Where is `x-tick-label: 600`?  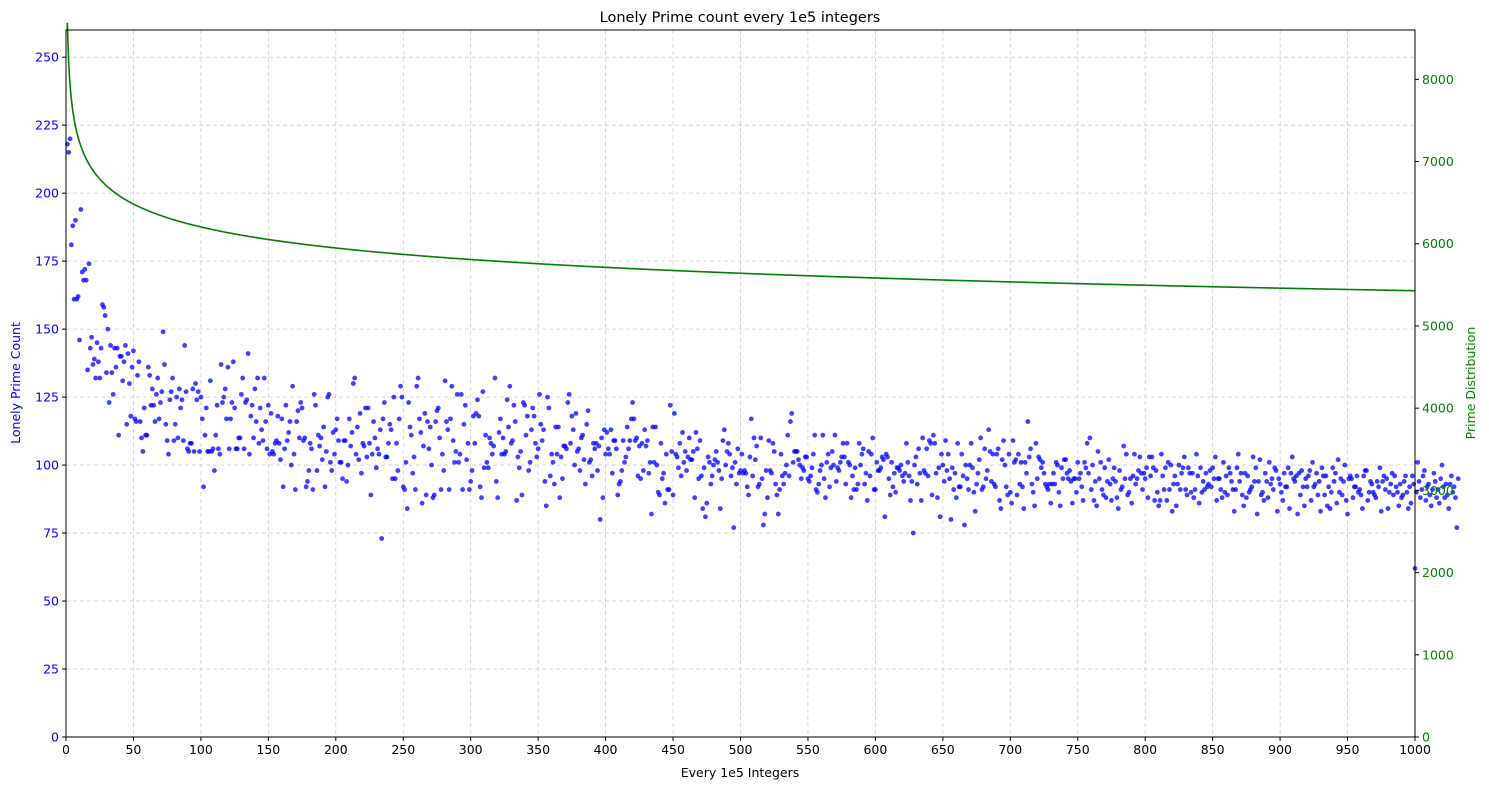 x-tick-label: 600 is located at coordinates (875, 749).